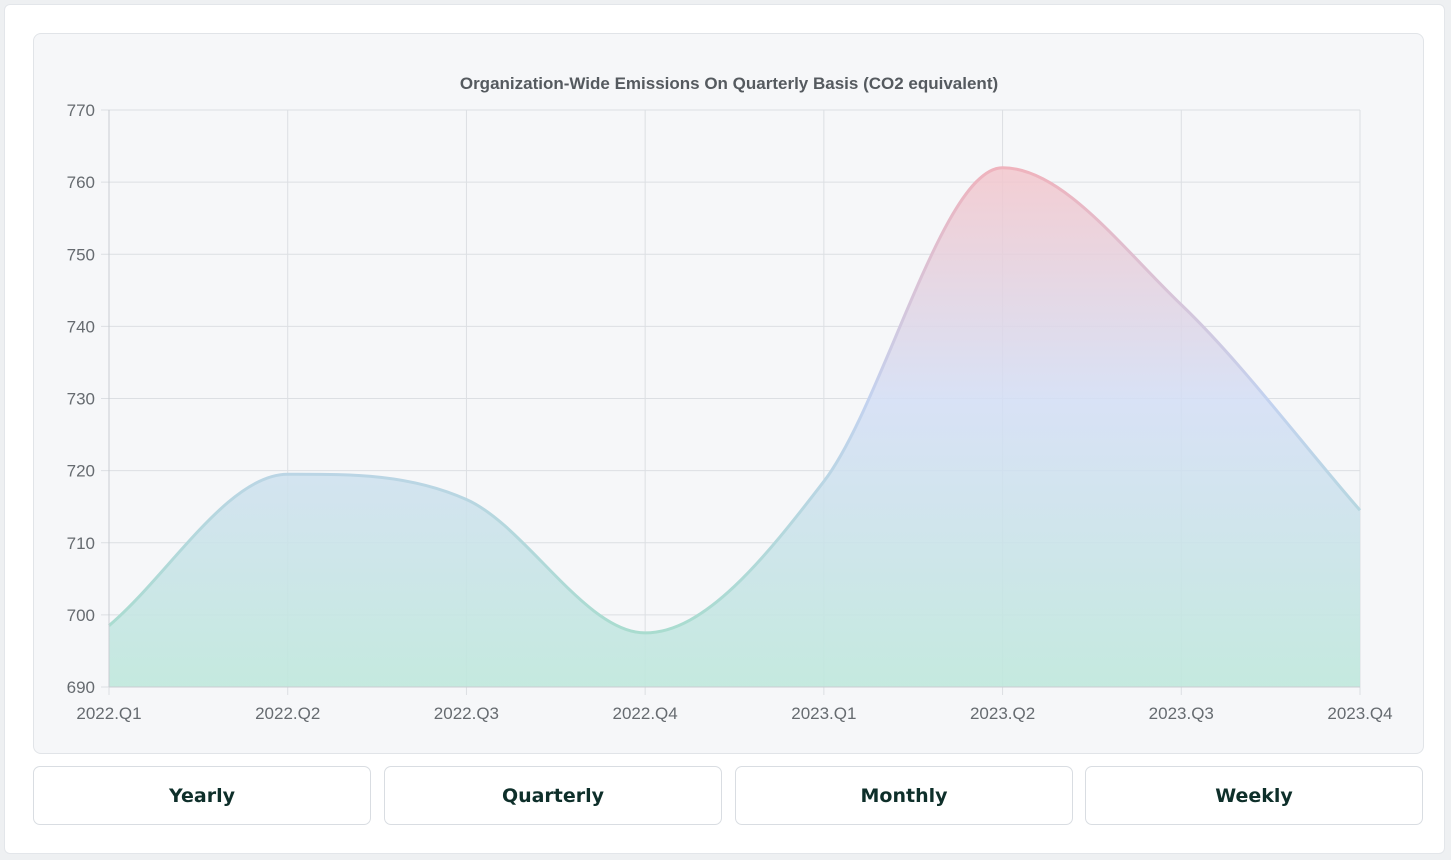 The image size is (1451, 860). I want to click on y-tick-label: 750, so click(81, 254).